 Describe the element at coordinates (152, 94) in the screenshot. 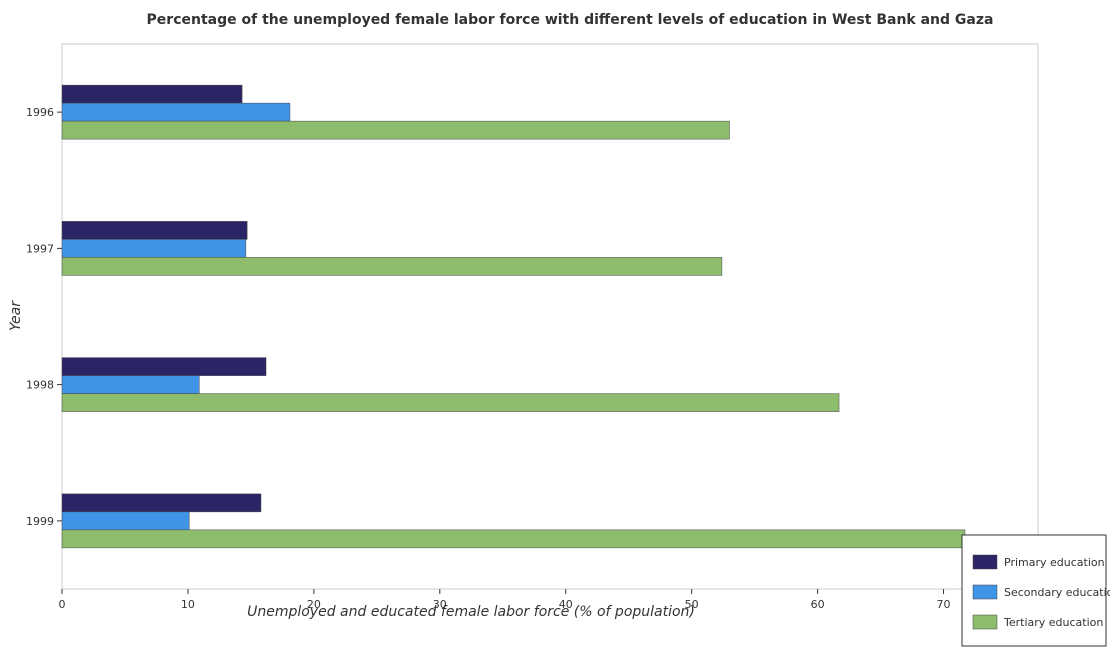

I see `bar-primary-education-1996` at that location.